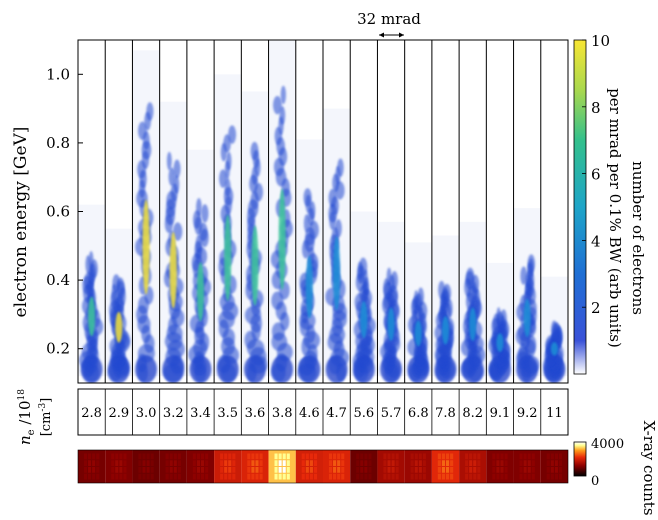 The image size is (658, 520). What do you see at coordinates (363, 413) in the screenshot?
I see `density-value: 5.6` at bounding box center [363, 413].